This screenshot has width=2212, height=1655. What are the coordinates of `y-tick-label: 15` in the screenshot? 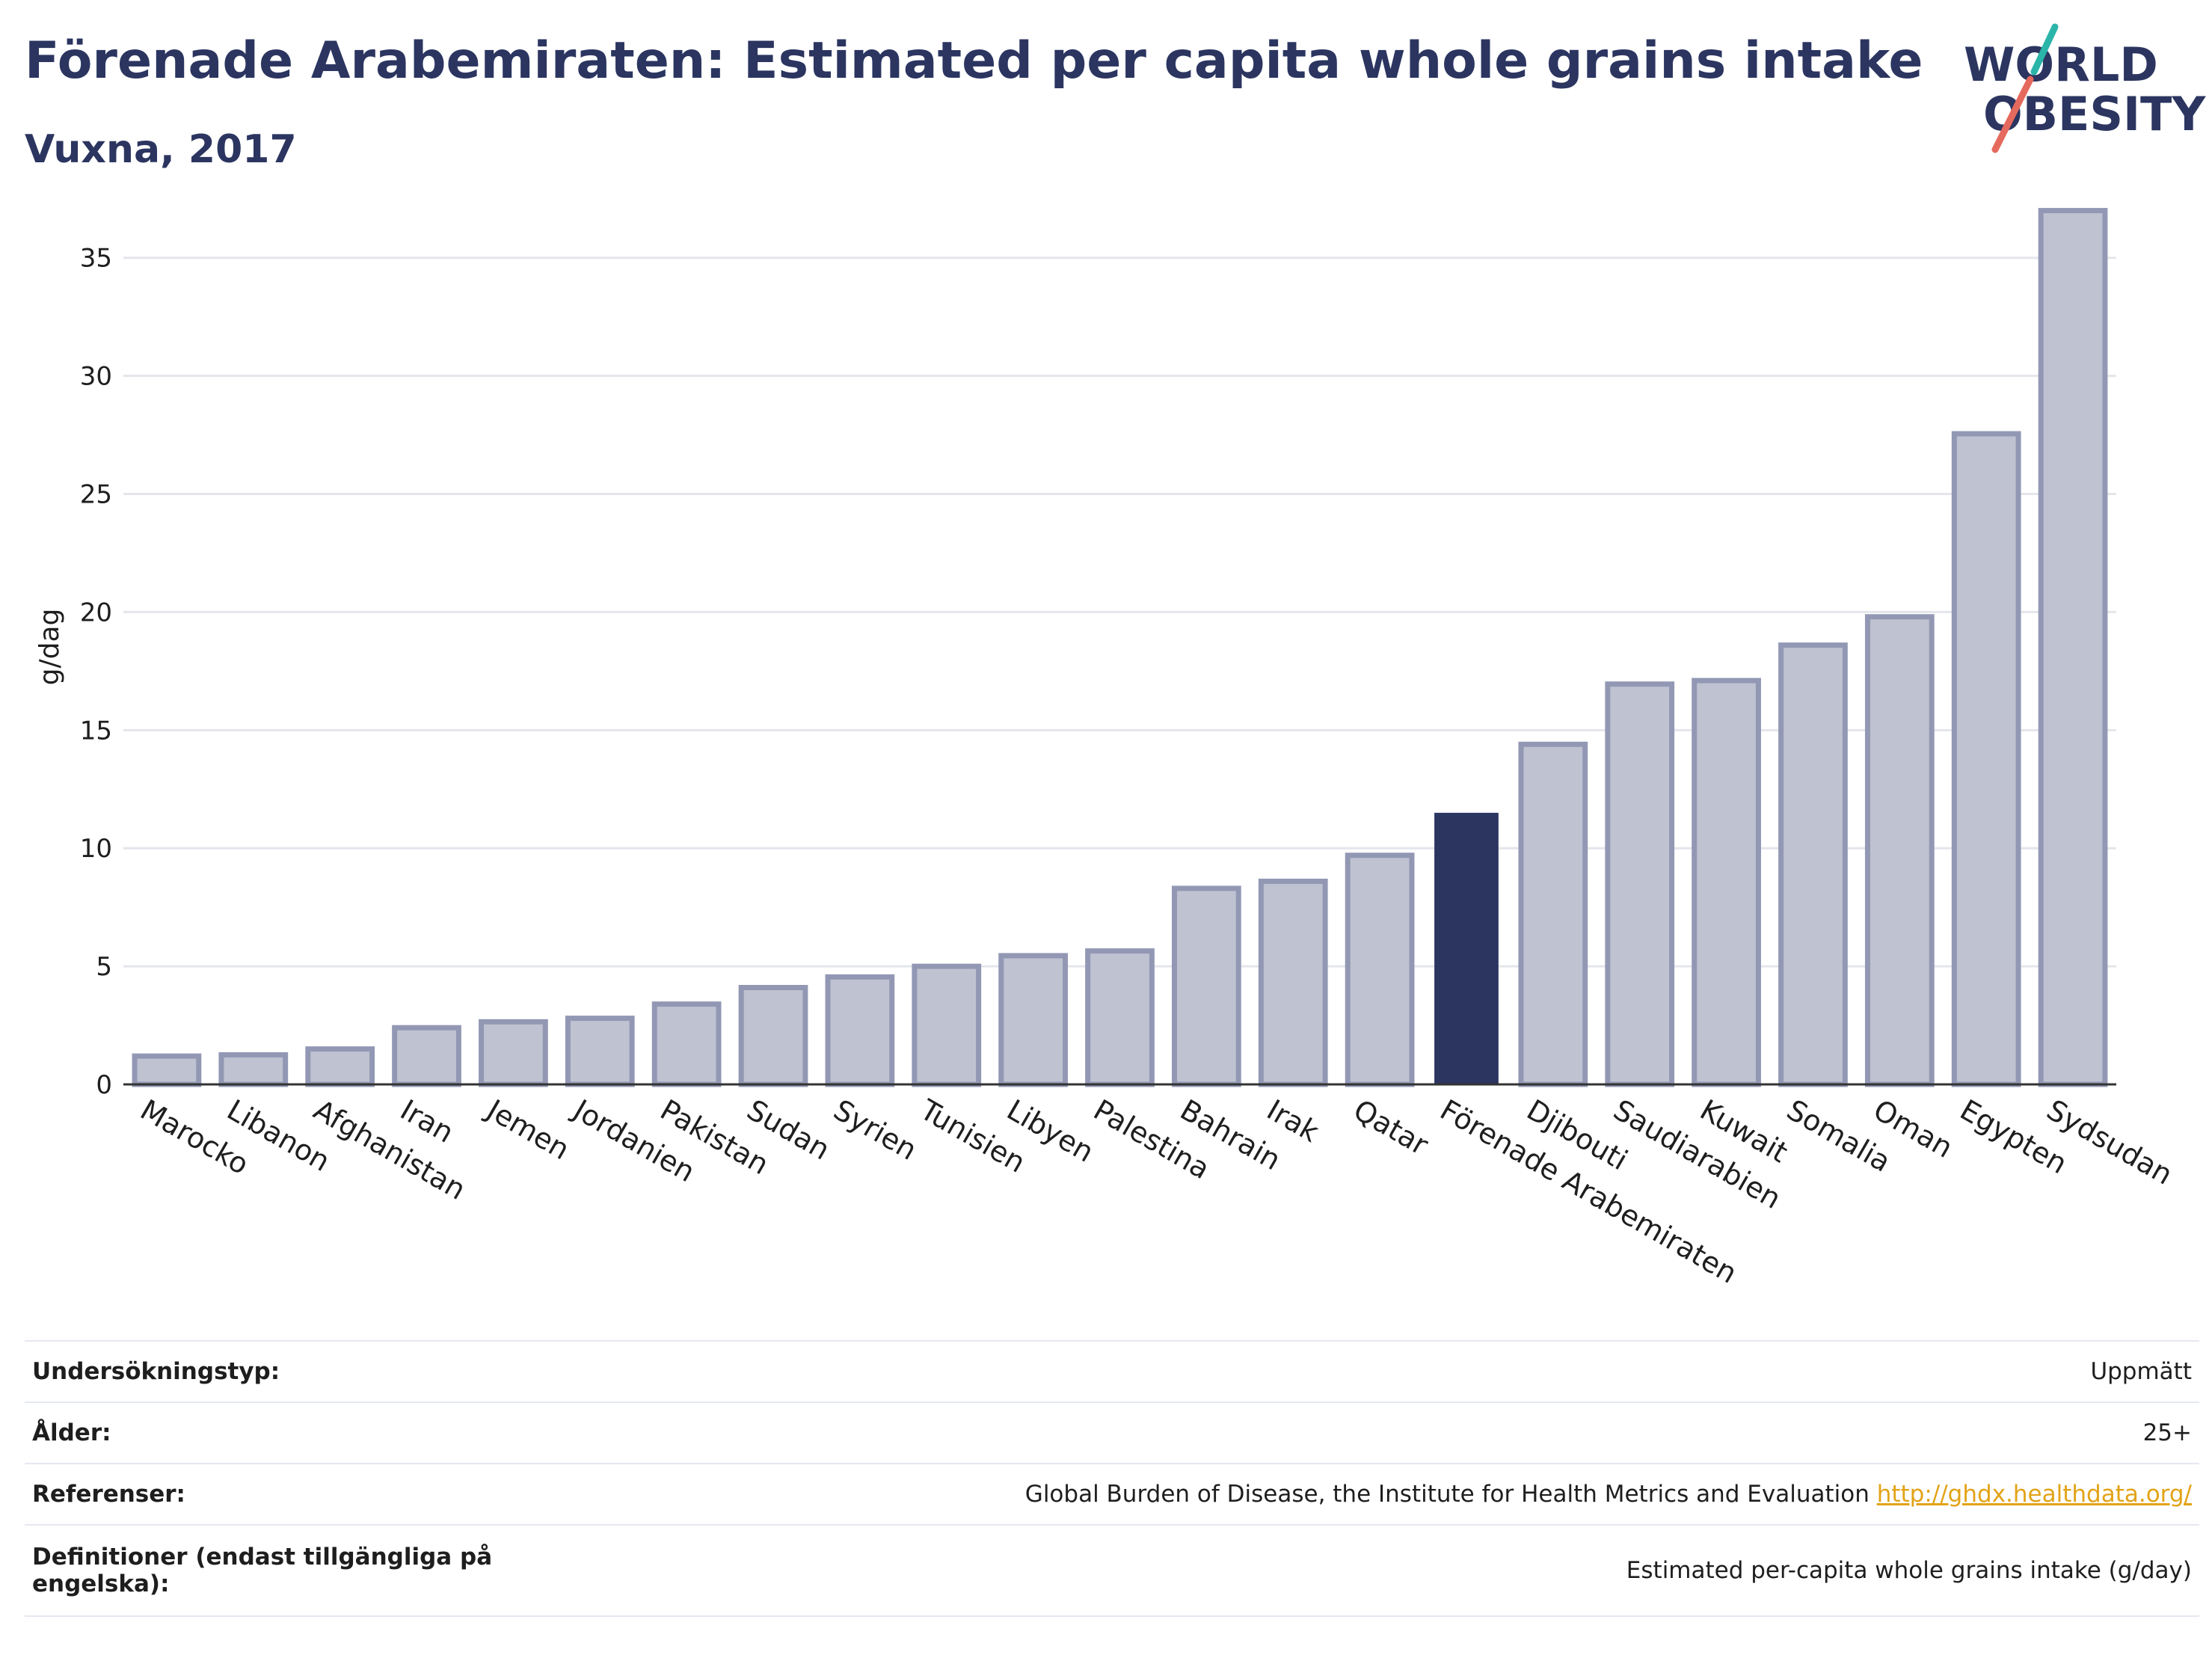 It's located at (96, 731).